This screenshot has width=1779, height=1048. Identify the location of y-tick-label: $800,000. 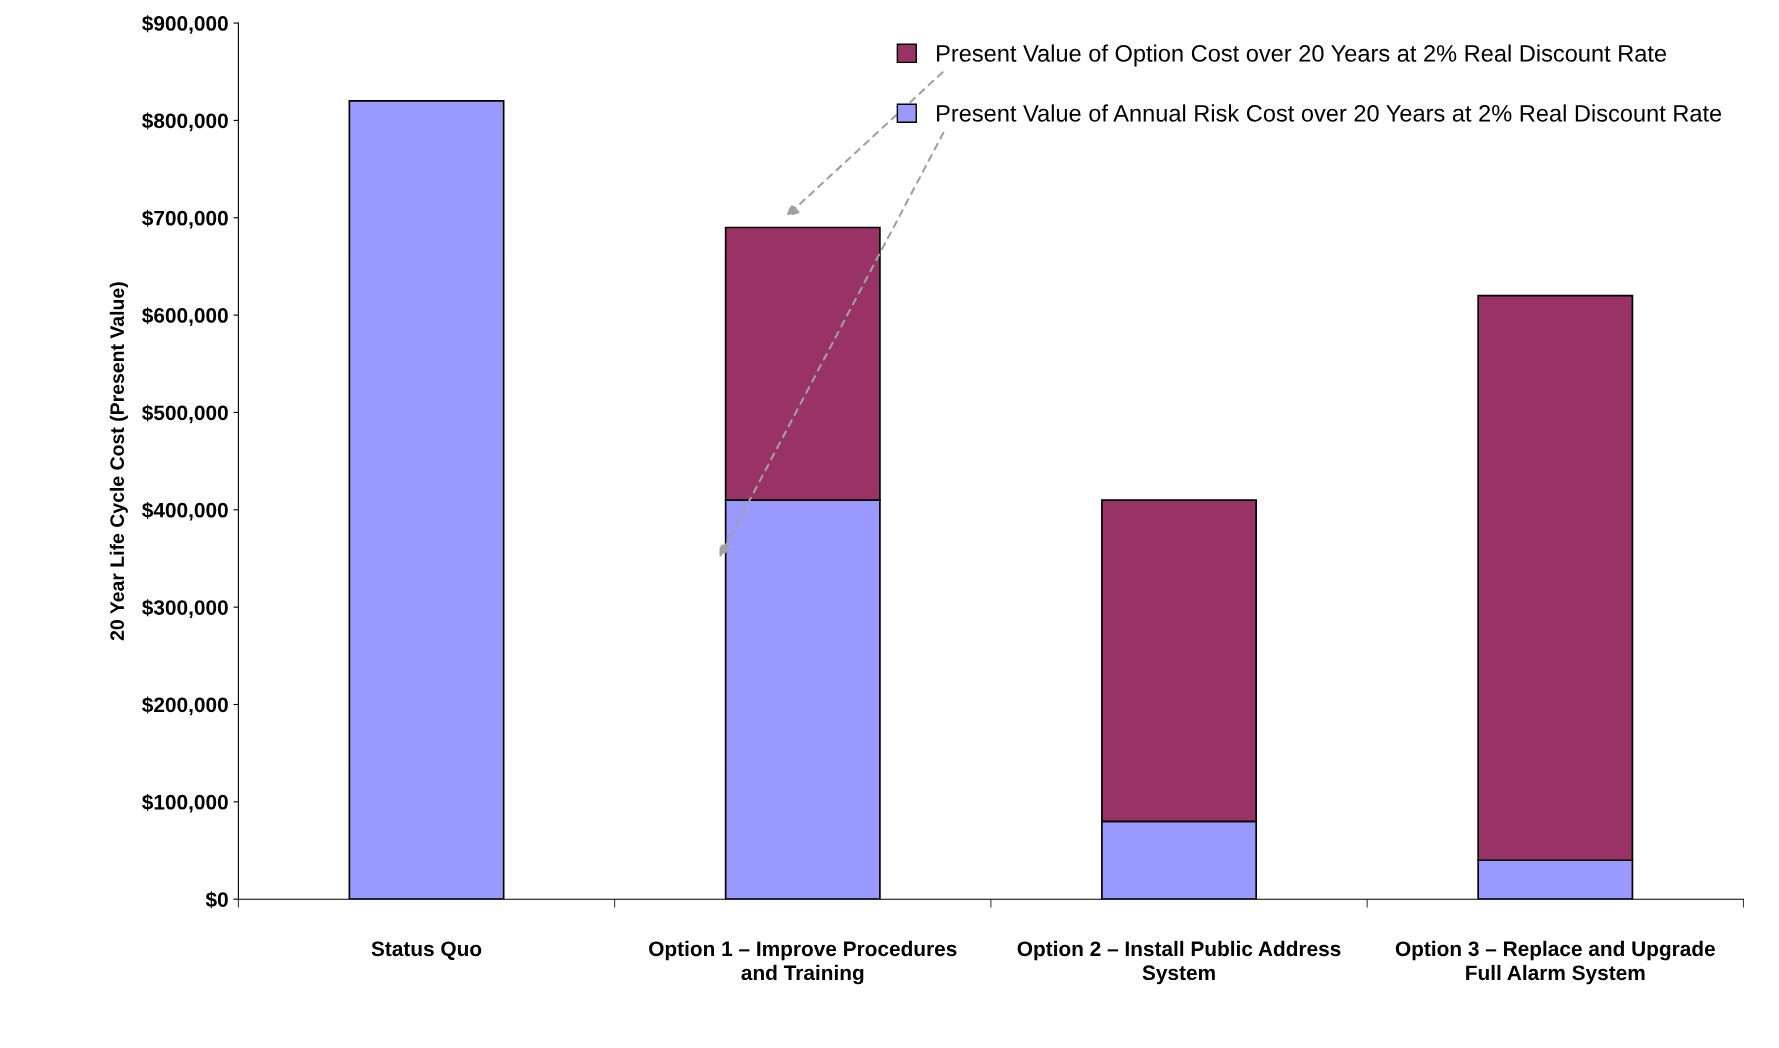
(185, 122).